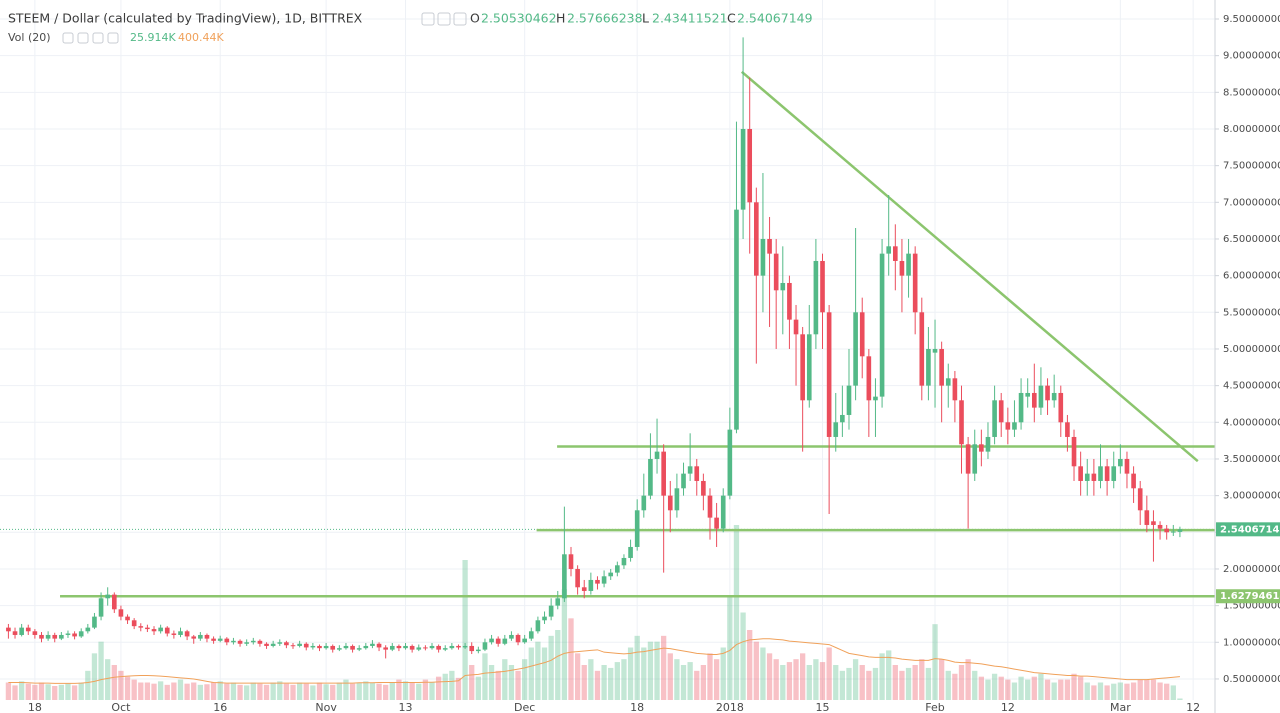  I want to click on x-tick-label: 12, so click(1008, 707).